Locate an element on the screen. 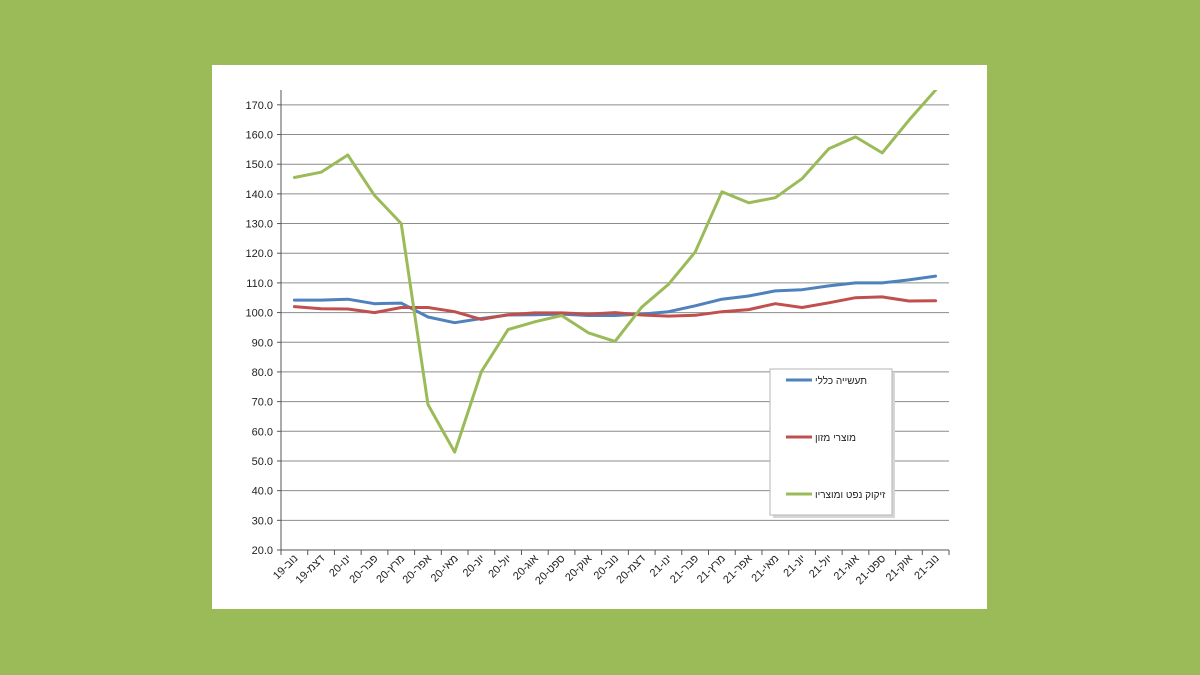 This screenshot has height=675, width=1200. y-tick-label: 80.0 is located at coordinates (262, 373).